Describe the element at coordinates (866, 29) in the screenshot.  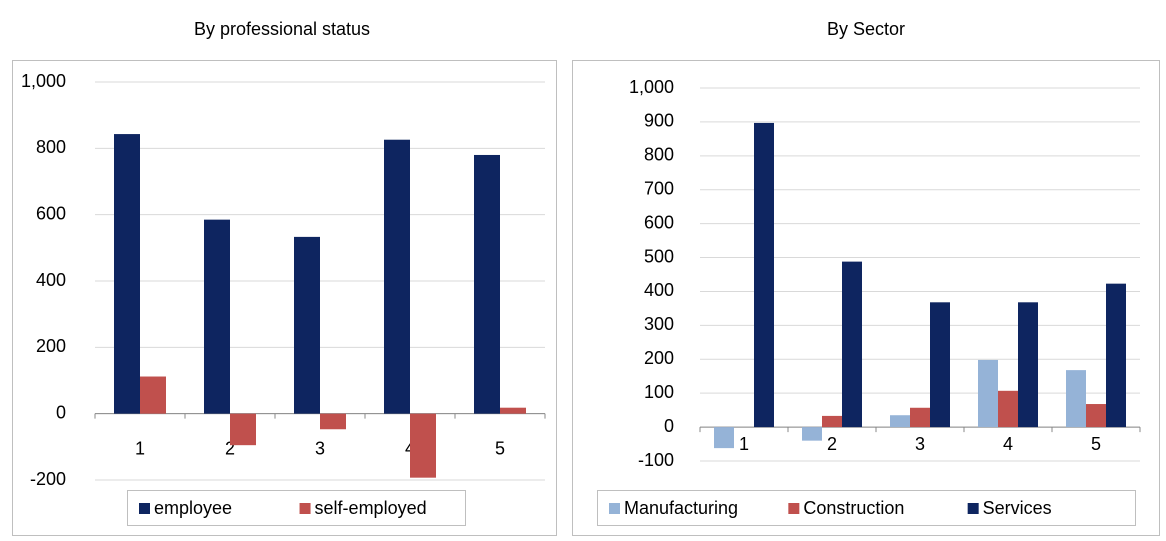
I see `chart-title: By Sector` at that location.